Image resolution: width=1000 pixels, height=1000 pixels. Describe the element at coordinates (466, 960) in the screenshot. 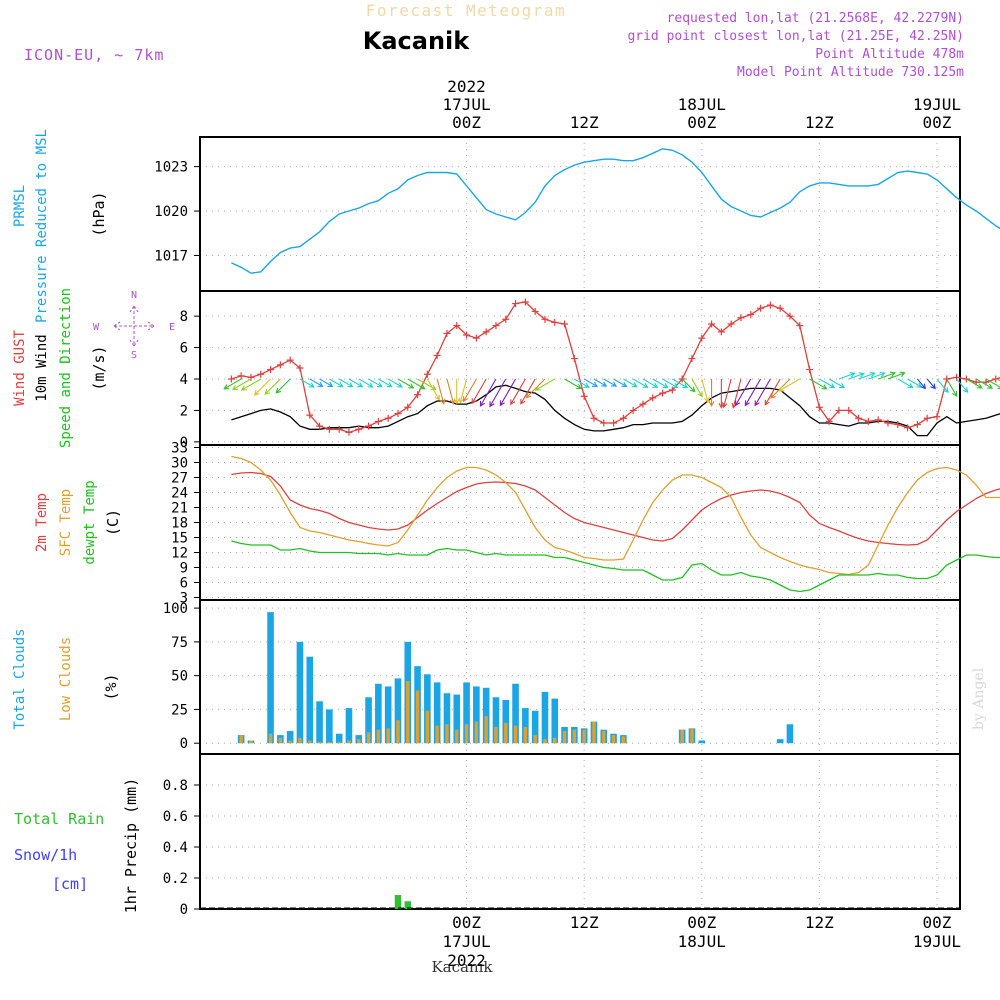

I see `bottom-year-label: 2022` at that location.